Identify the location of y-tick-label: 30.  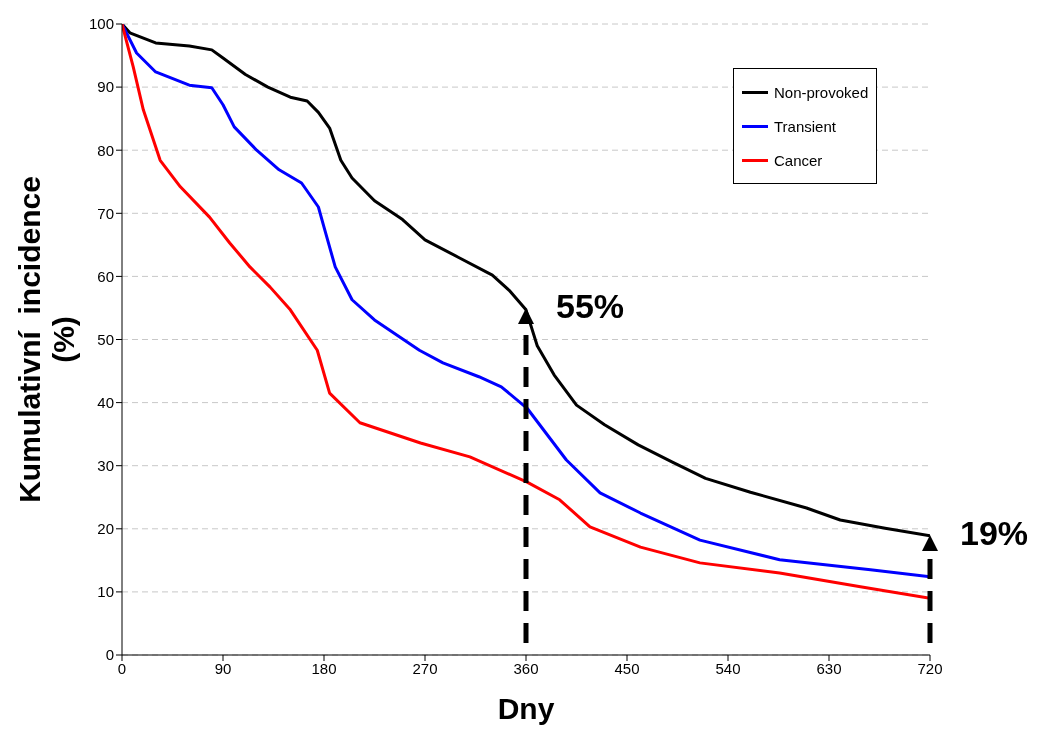
(105, 466).